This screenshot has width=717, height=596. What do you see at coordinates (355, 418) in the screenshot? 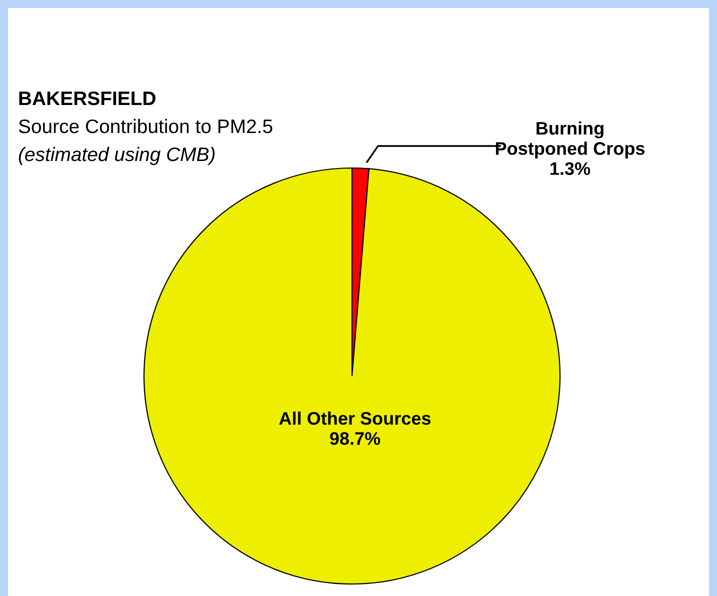
I see `slice-label: All Other Sources` at bounding box center [355, 418].